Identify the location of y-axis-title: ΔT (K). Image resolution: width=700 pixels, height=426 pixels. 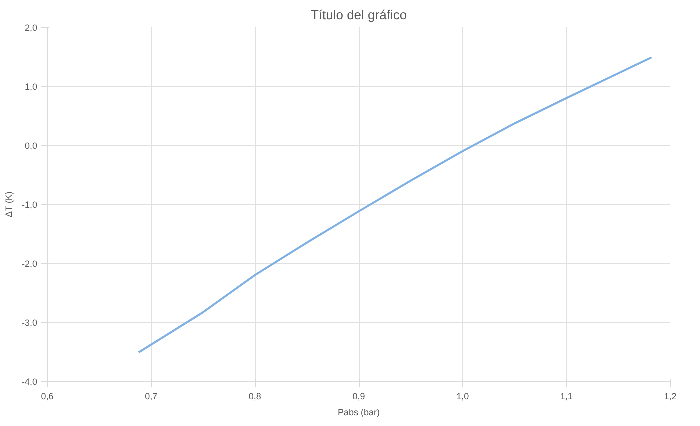
(9, 205).